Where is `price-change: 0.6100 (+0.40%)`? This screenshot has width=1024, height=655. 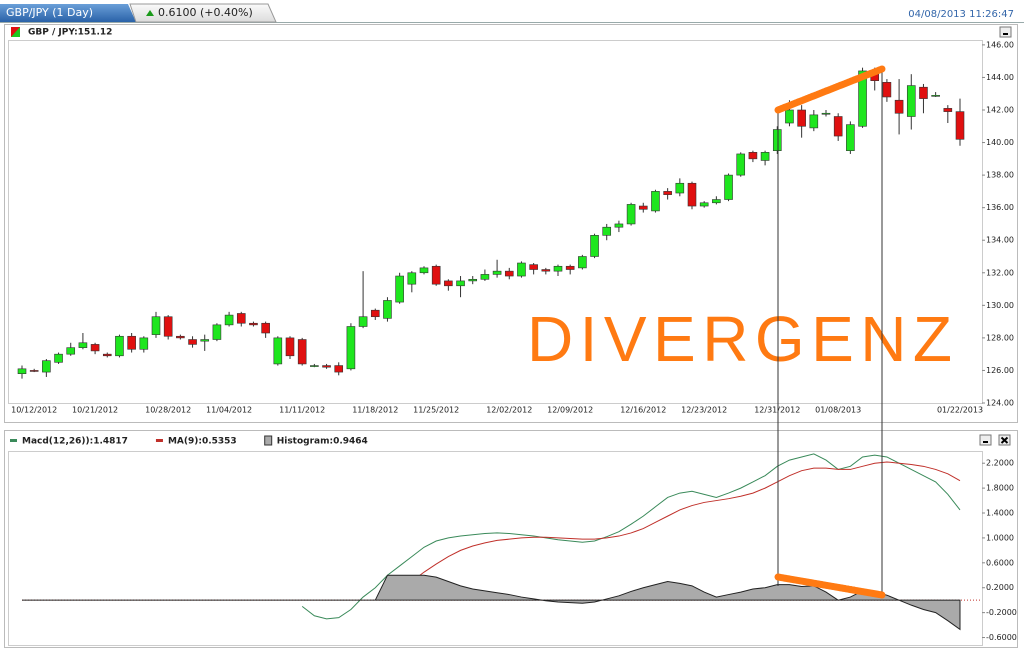 price-change: 0.6100 (+0.40%) is located at coordinates (205, 12).